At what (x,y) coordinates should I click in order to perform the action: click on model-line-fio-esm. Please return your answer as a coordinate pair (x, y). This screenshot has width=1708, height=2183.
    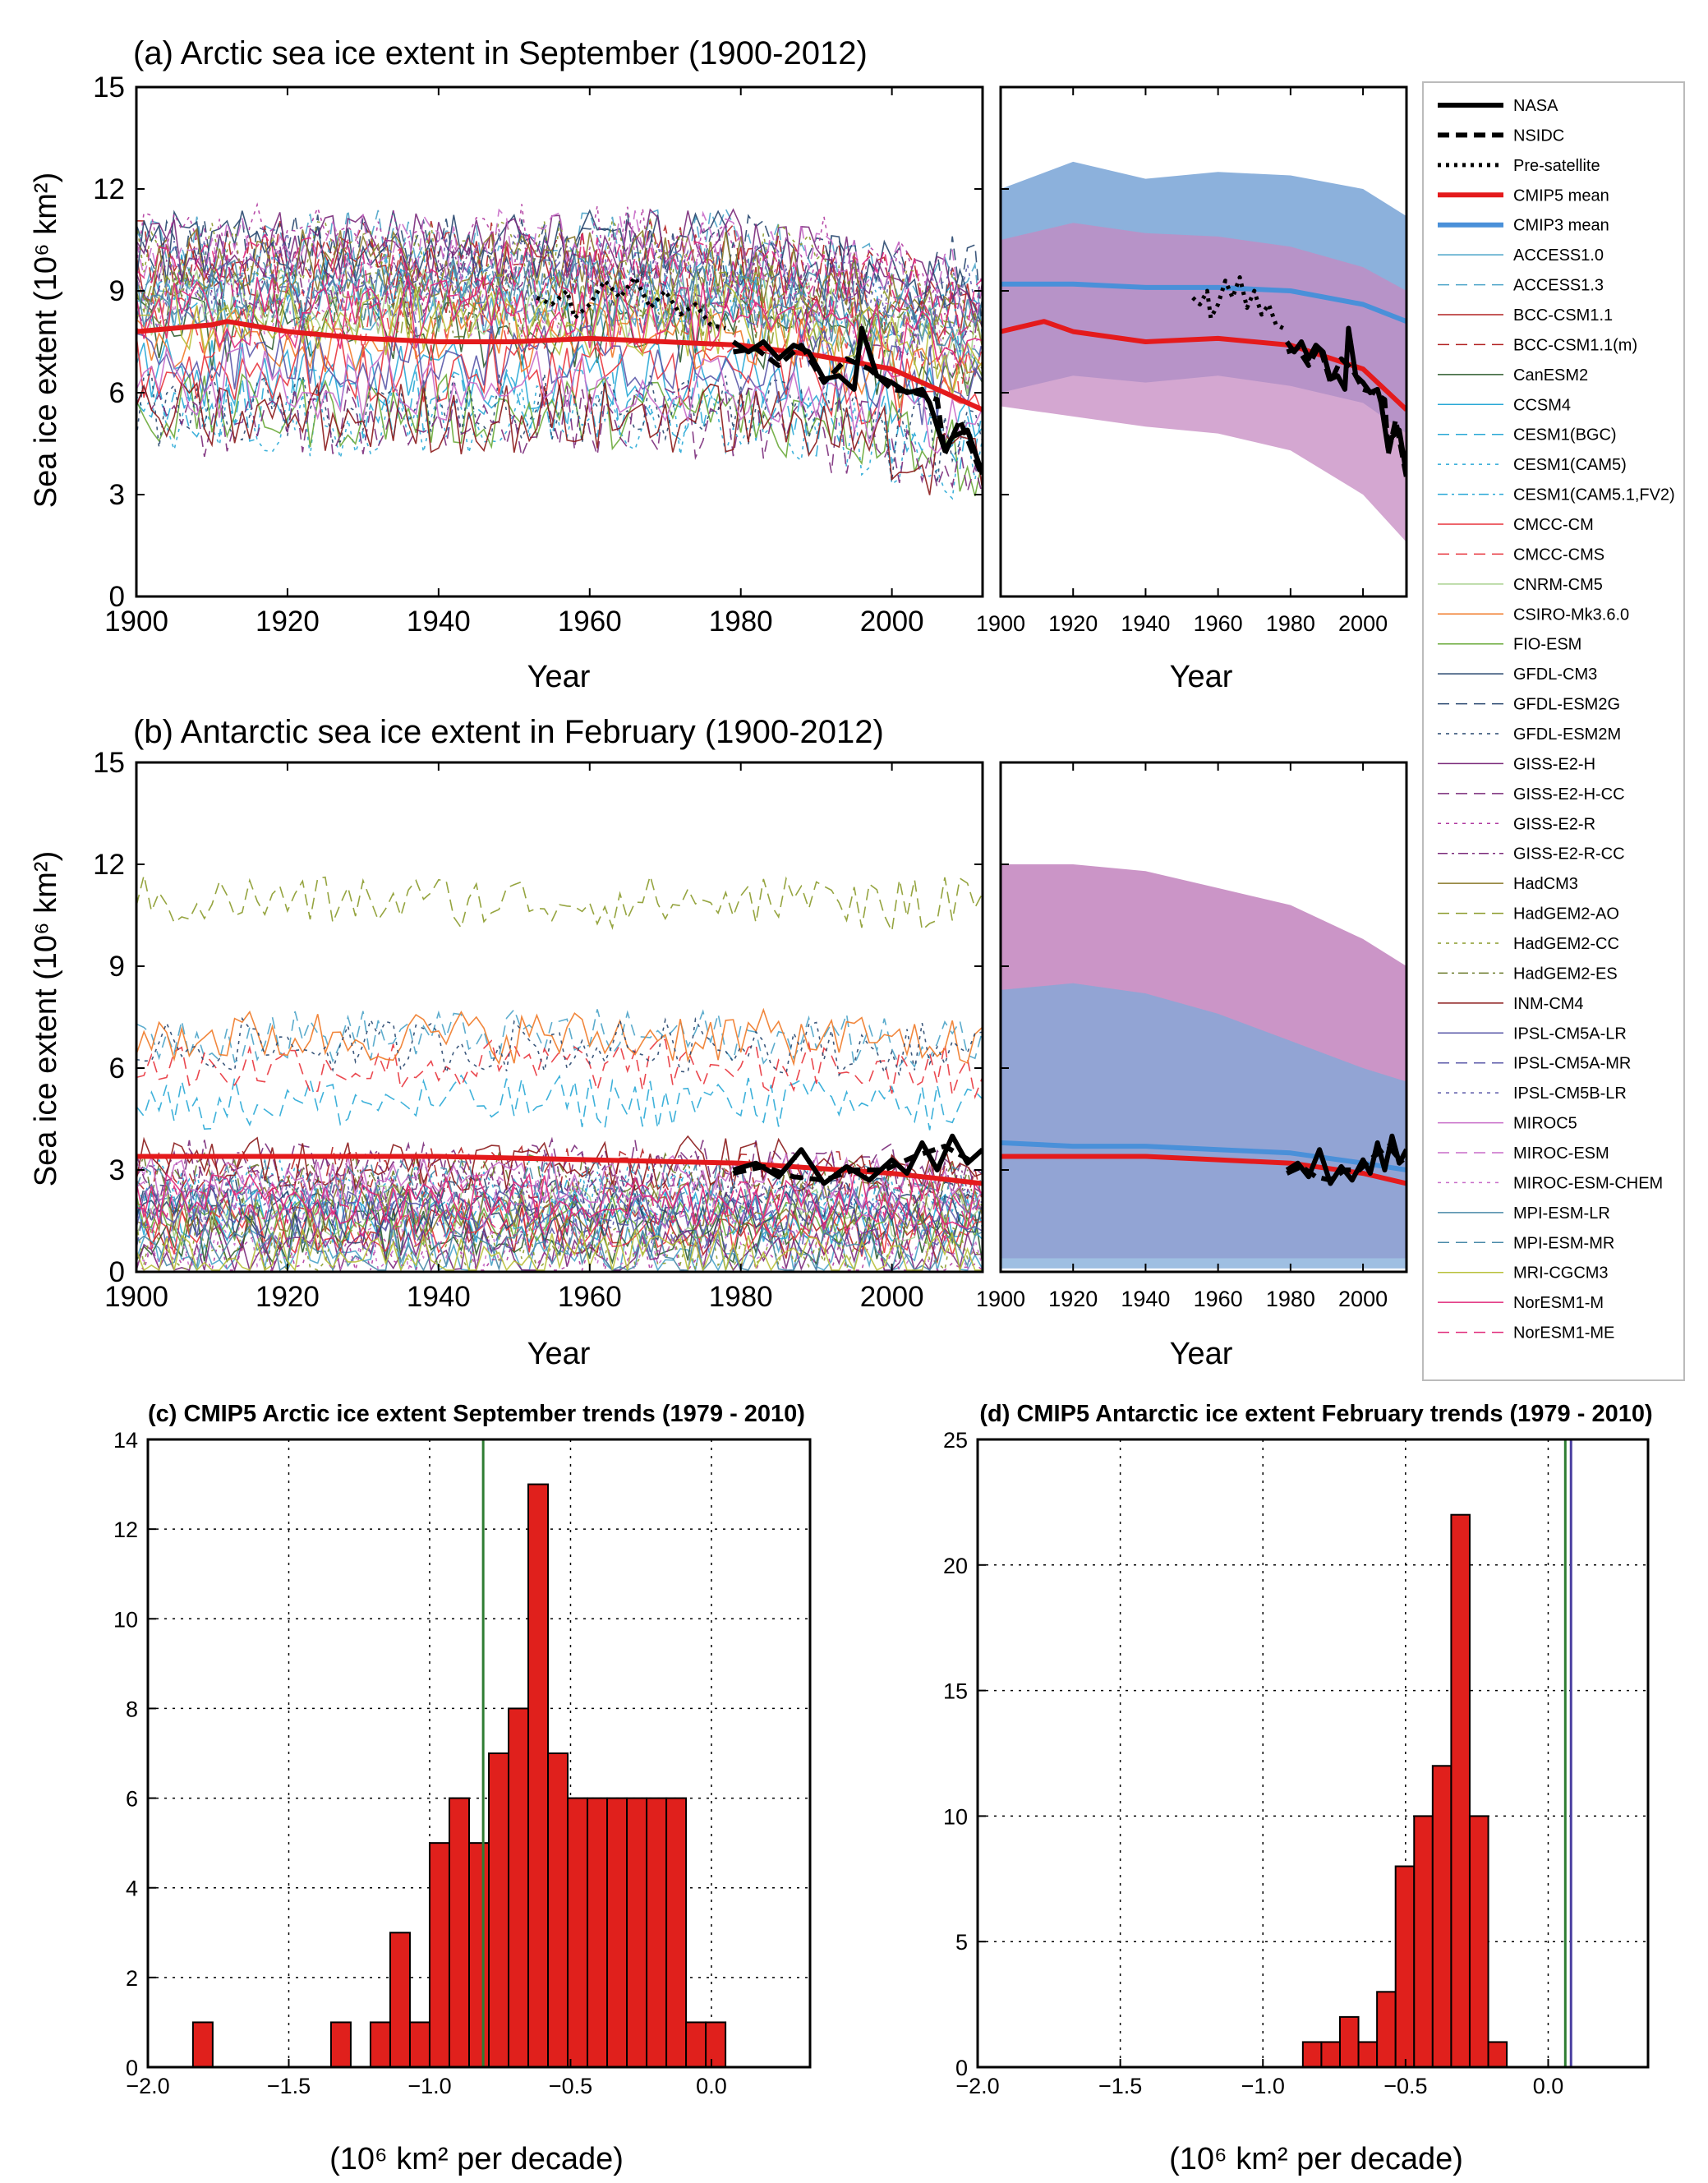
    Looking at the image, I should click on (559, 435).